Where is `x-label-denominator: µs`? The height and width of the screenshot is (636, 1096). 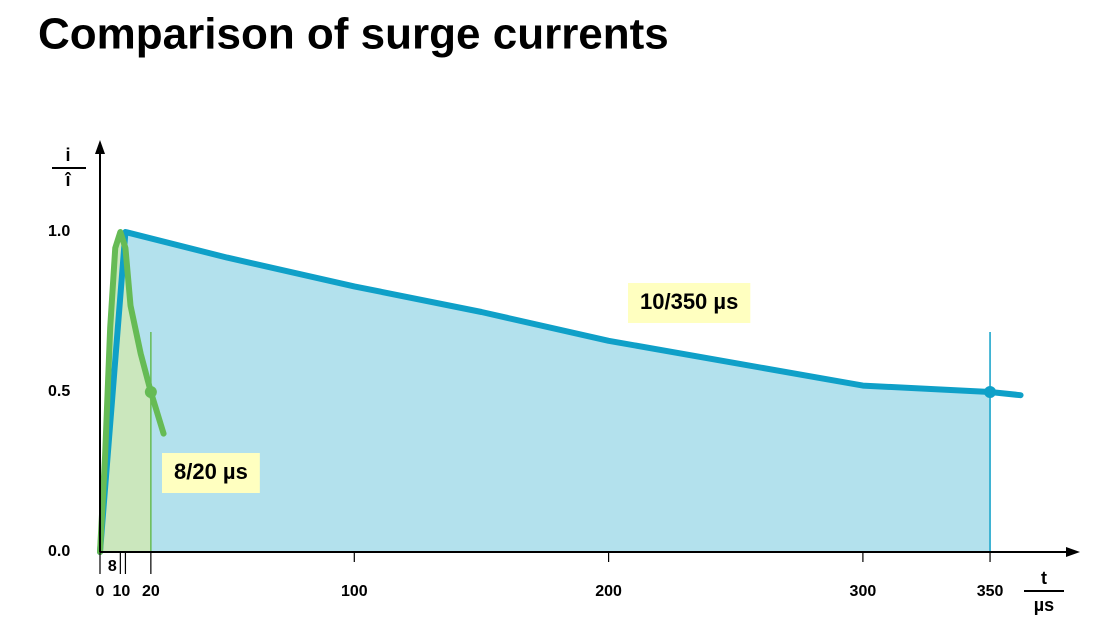 x-label-denominator: µs is located at coordinates (1044, 605).